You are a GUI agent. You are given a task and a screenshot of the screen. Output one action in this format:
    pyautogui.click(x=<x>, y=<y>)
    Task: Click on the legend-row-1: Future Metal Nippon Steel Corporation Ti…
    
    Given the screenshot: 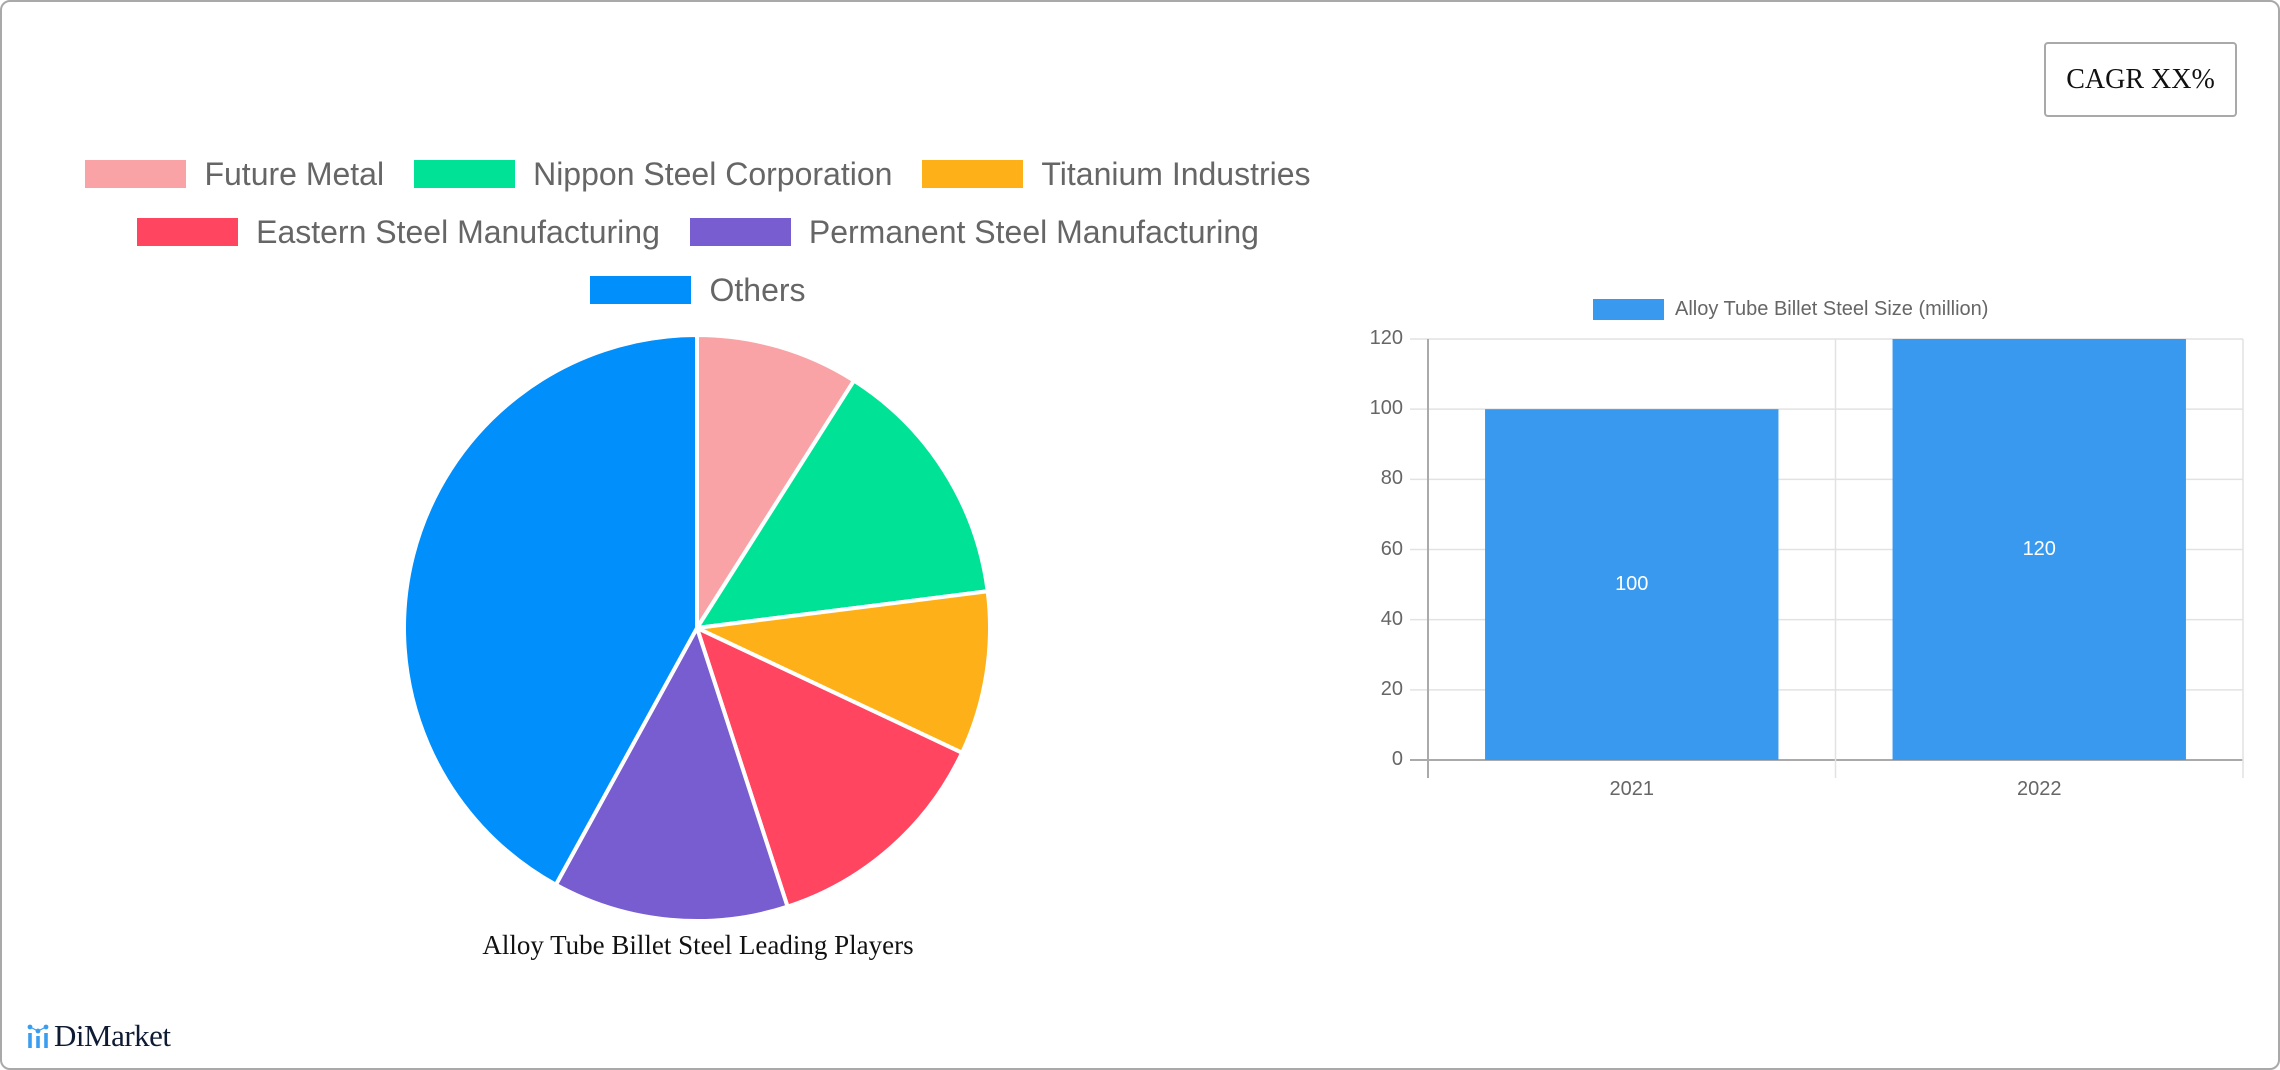 What is the action you would take?
    pyautogui.click(x=698, y=174)
    